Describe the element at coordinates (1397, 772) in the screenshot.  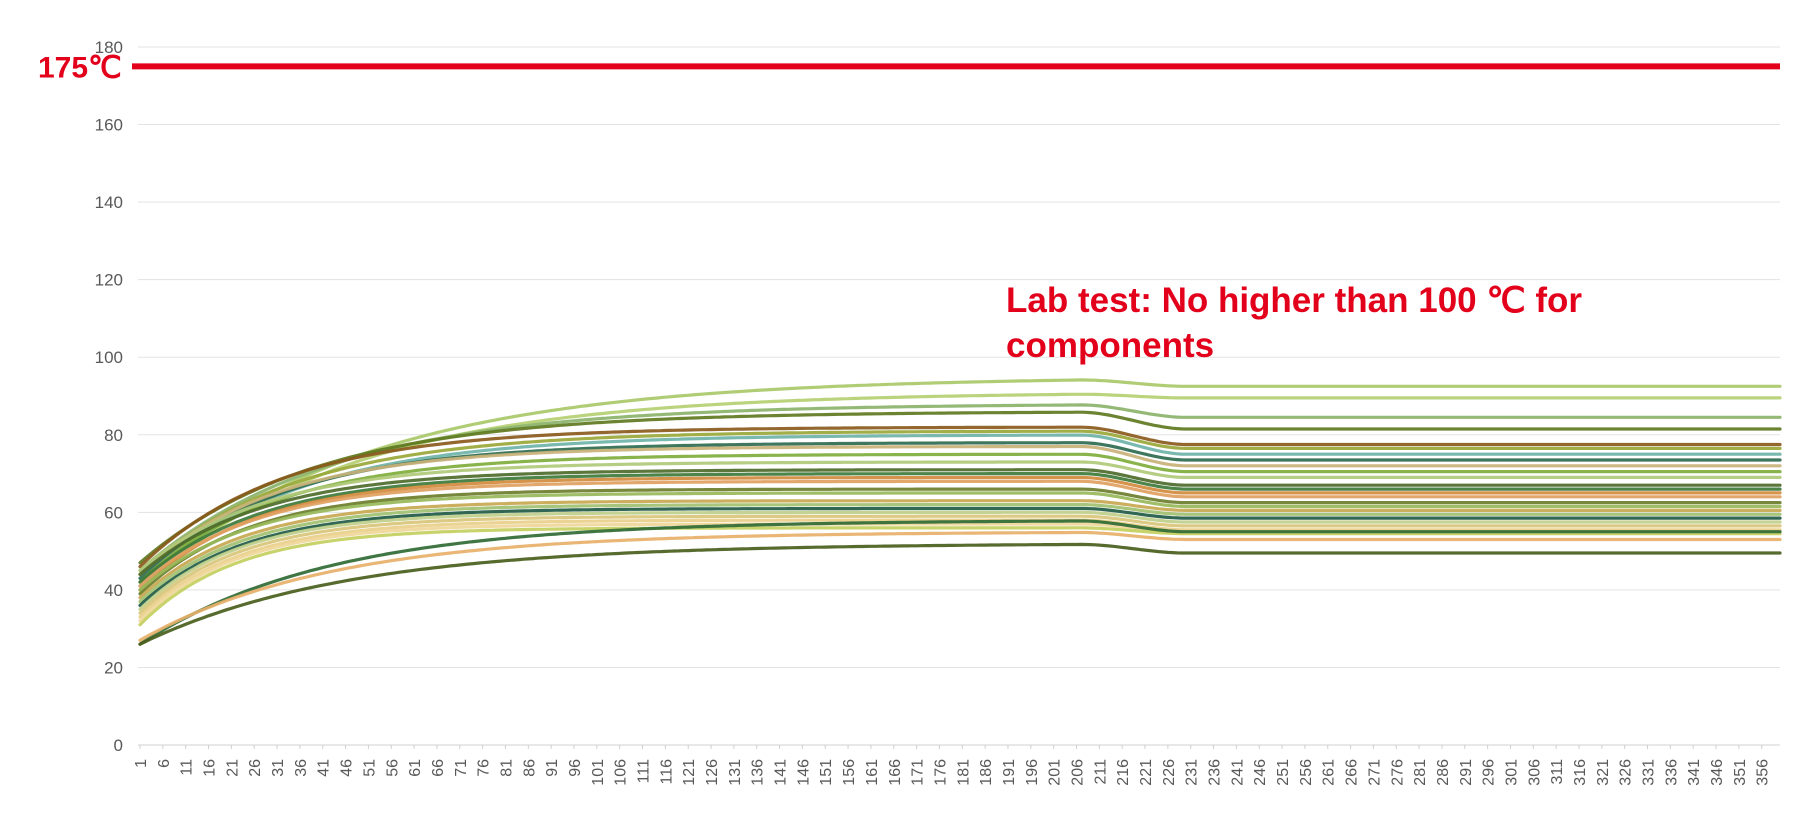
I see `x-tick-label: 276` at that location.